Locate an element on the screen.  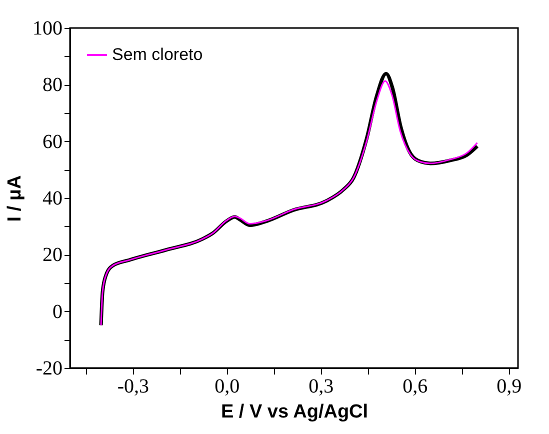
legend-label: Sem cloreto is located at coordinates (157, 54).